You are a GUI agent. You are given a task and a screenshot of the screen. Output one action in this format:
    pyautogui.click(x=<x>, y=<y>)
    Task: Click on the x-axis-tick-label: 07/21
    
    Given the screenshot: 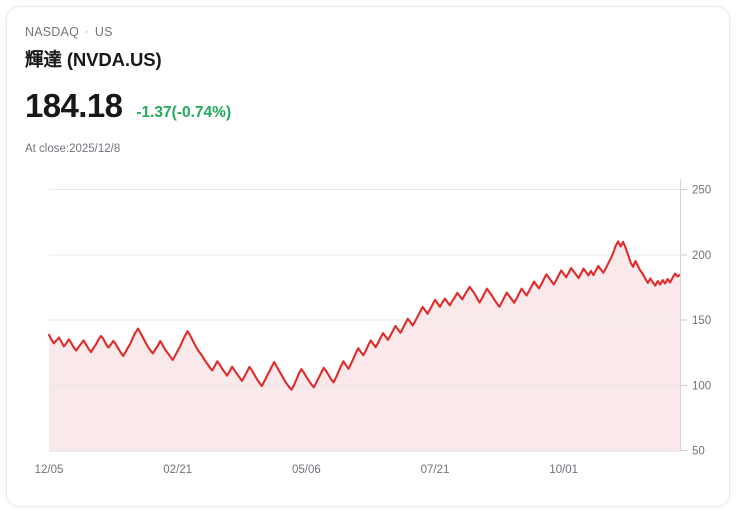 What is the action you would take?
    pyautogui.click(x=435, y=470)
    